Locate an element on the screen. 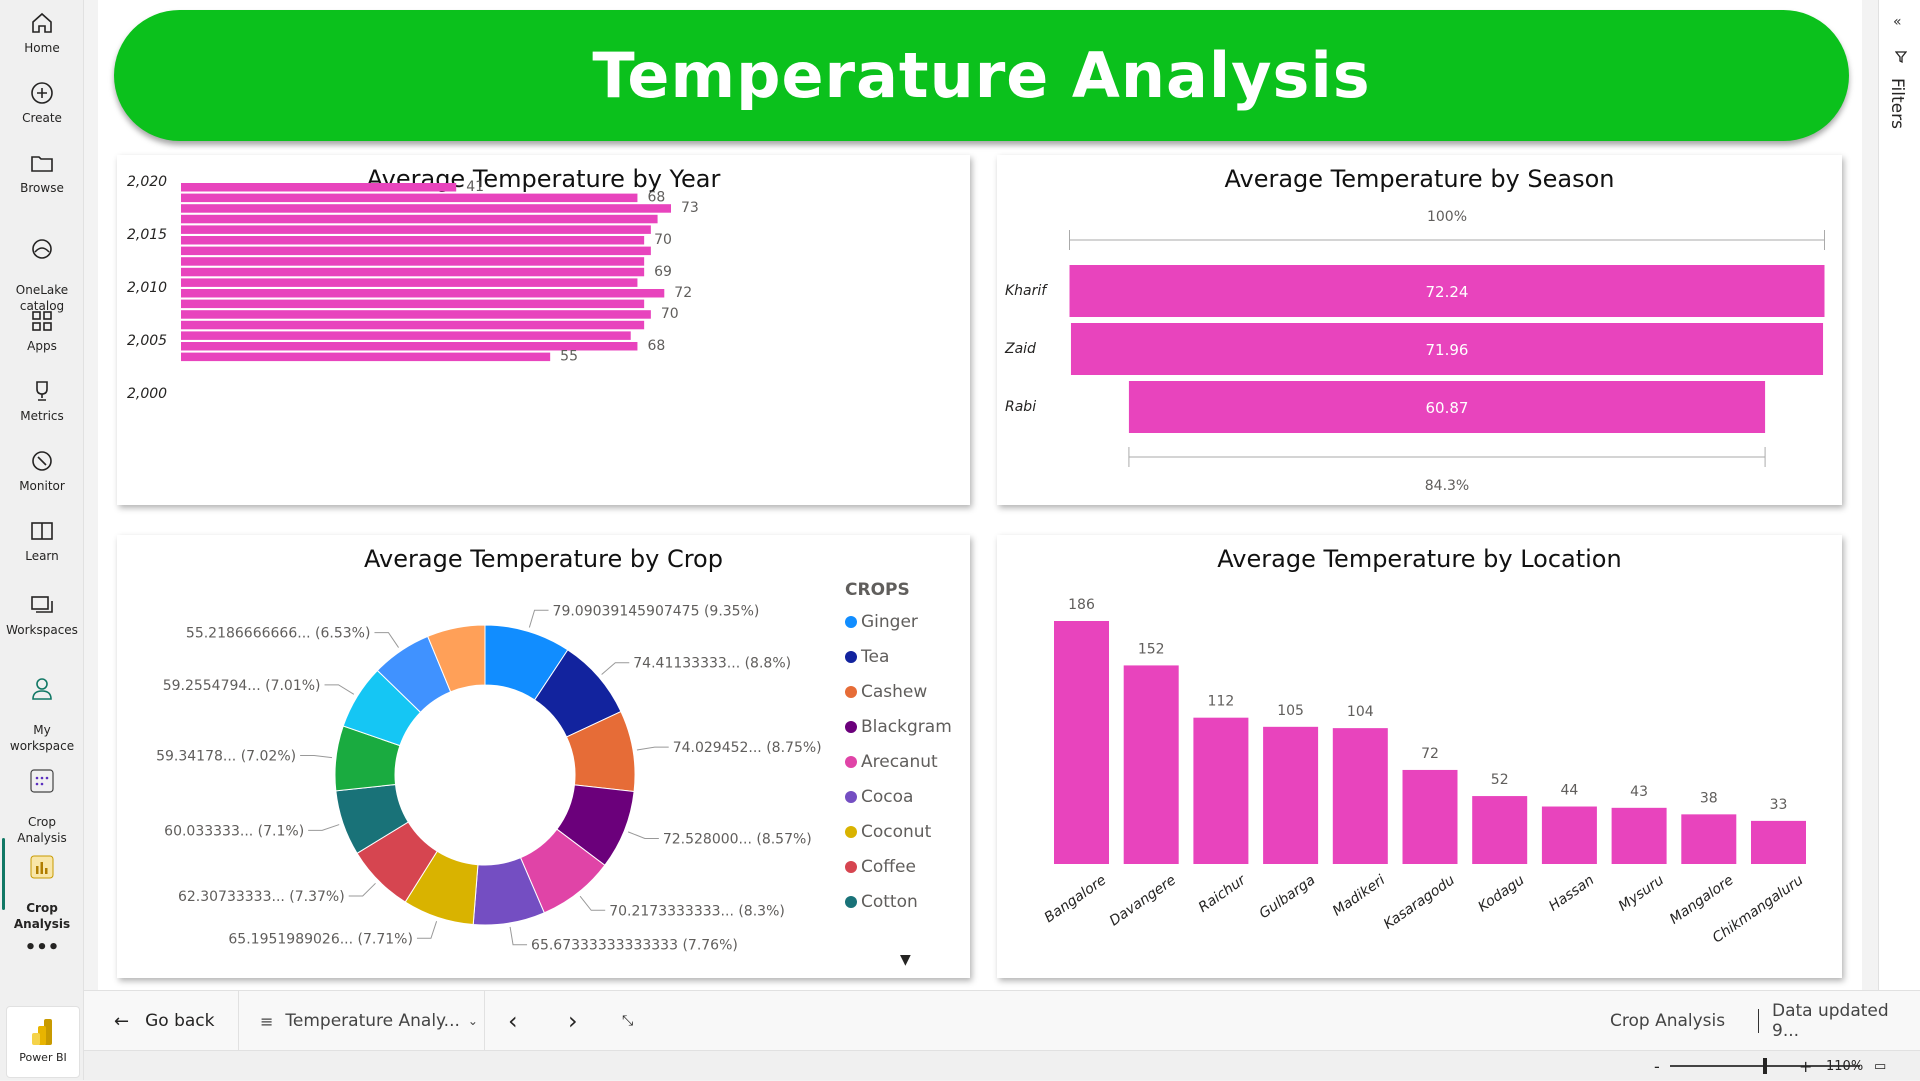 The image size is (1920, 1081). crop-legend-item: Tea is located at coordinates (898, 656).